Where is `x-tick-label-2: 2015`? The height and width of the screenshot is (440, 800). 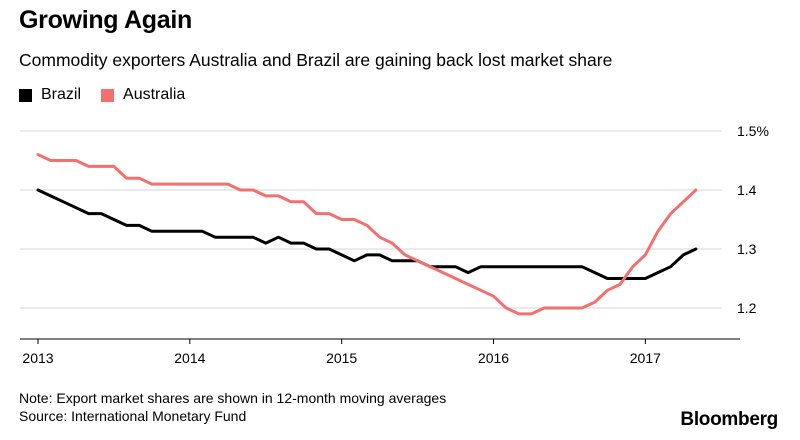 x-tick-label-2: 2015 is located at coordinates (341, 358).